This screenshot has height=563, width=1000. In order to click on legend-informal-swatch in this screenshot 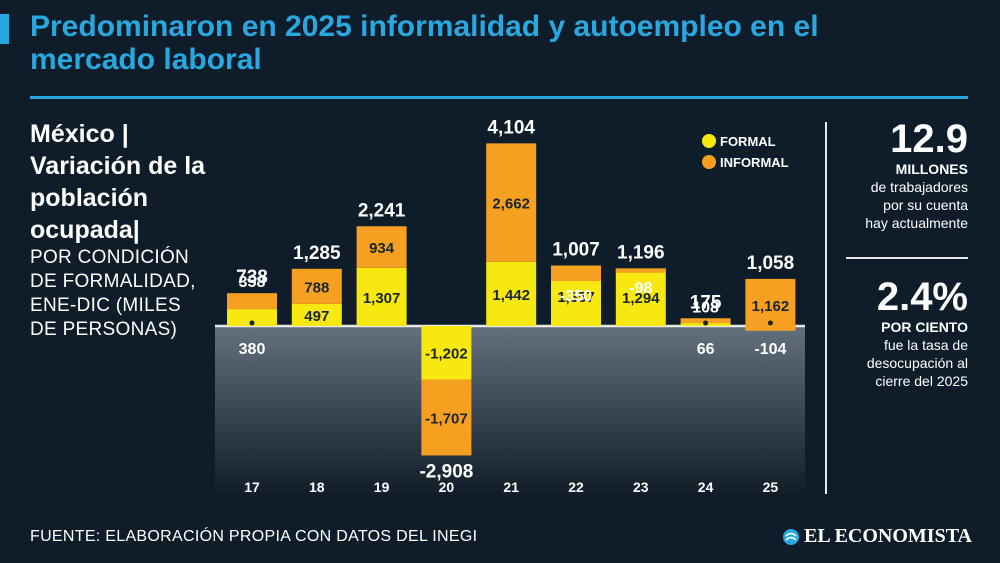, I will do `click(709, 162)`.